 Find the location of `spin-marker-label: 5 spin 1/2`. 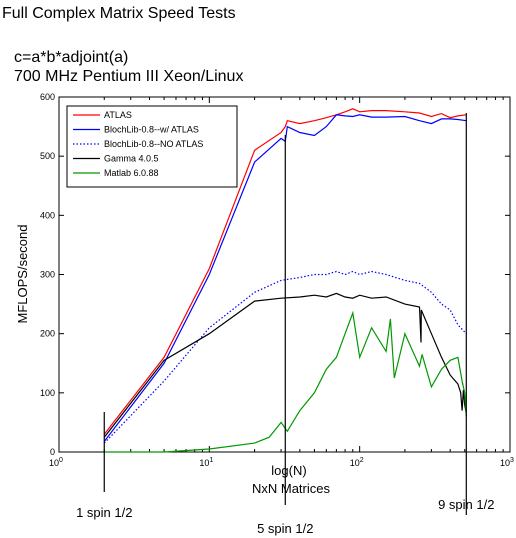

spin-marker-label: 5 spin 1/2 is located at coordinates (285, 528).